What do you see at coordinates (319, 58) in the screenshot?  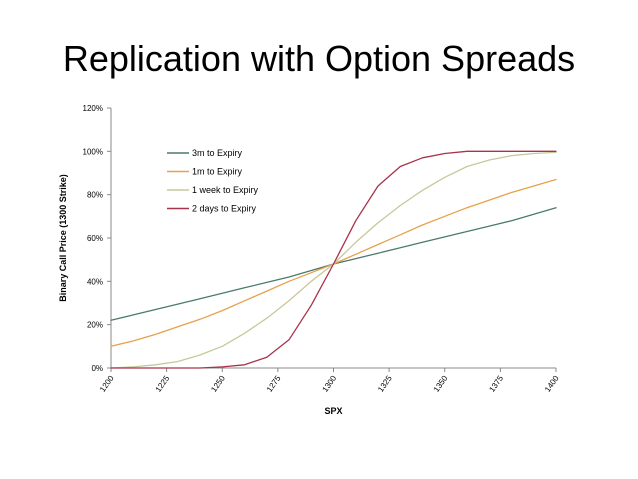 I see `slide-title: Replication with Option Spreads` at bounding box center [319, 58].